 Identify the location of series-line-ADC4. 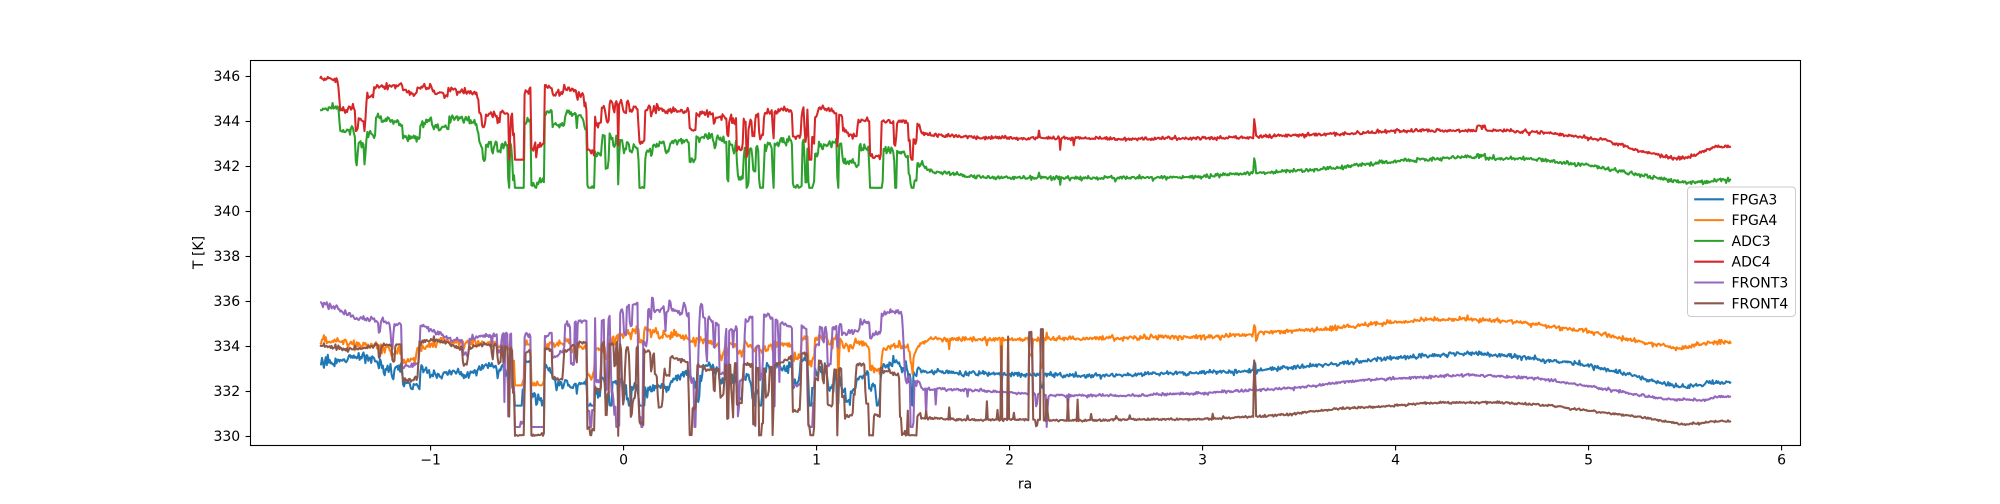
(1025, 118).